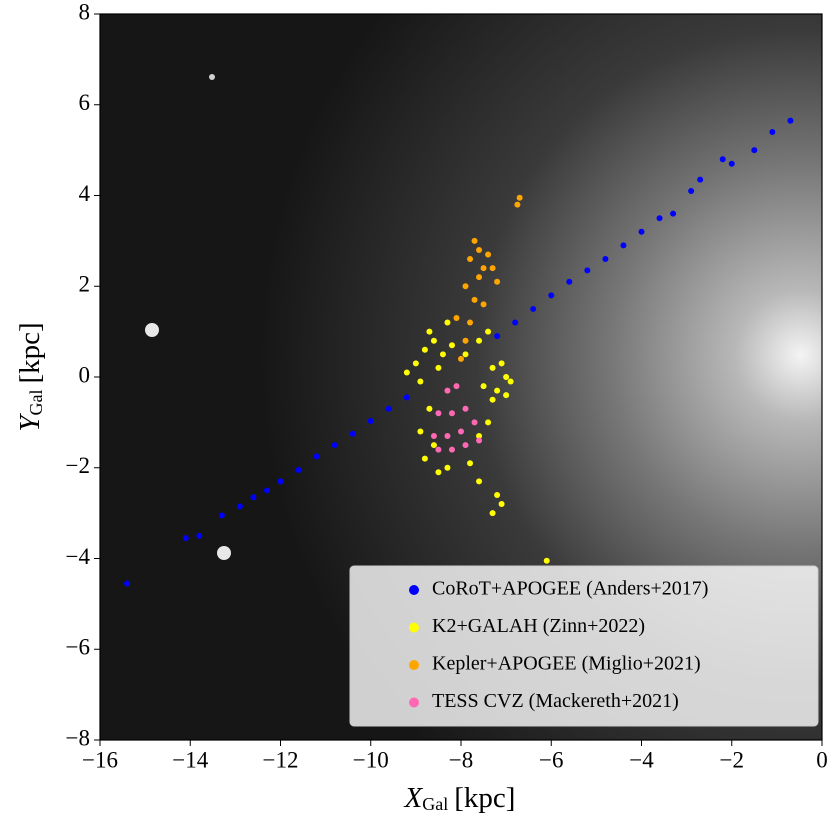  Describe the element at coordinates (570, 589) in the screenshot. I see `legend-label: CoRoT+APOGEE (Anders+2017)` at that location.